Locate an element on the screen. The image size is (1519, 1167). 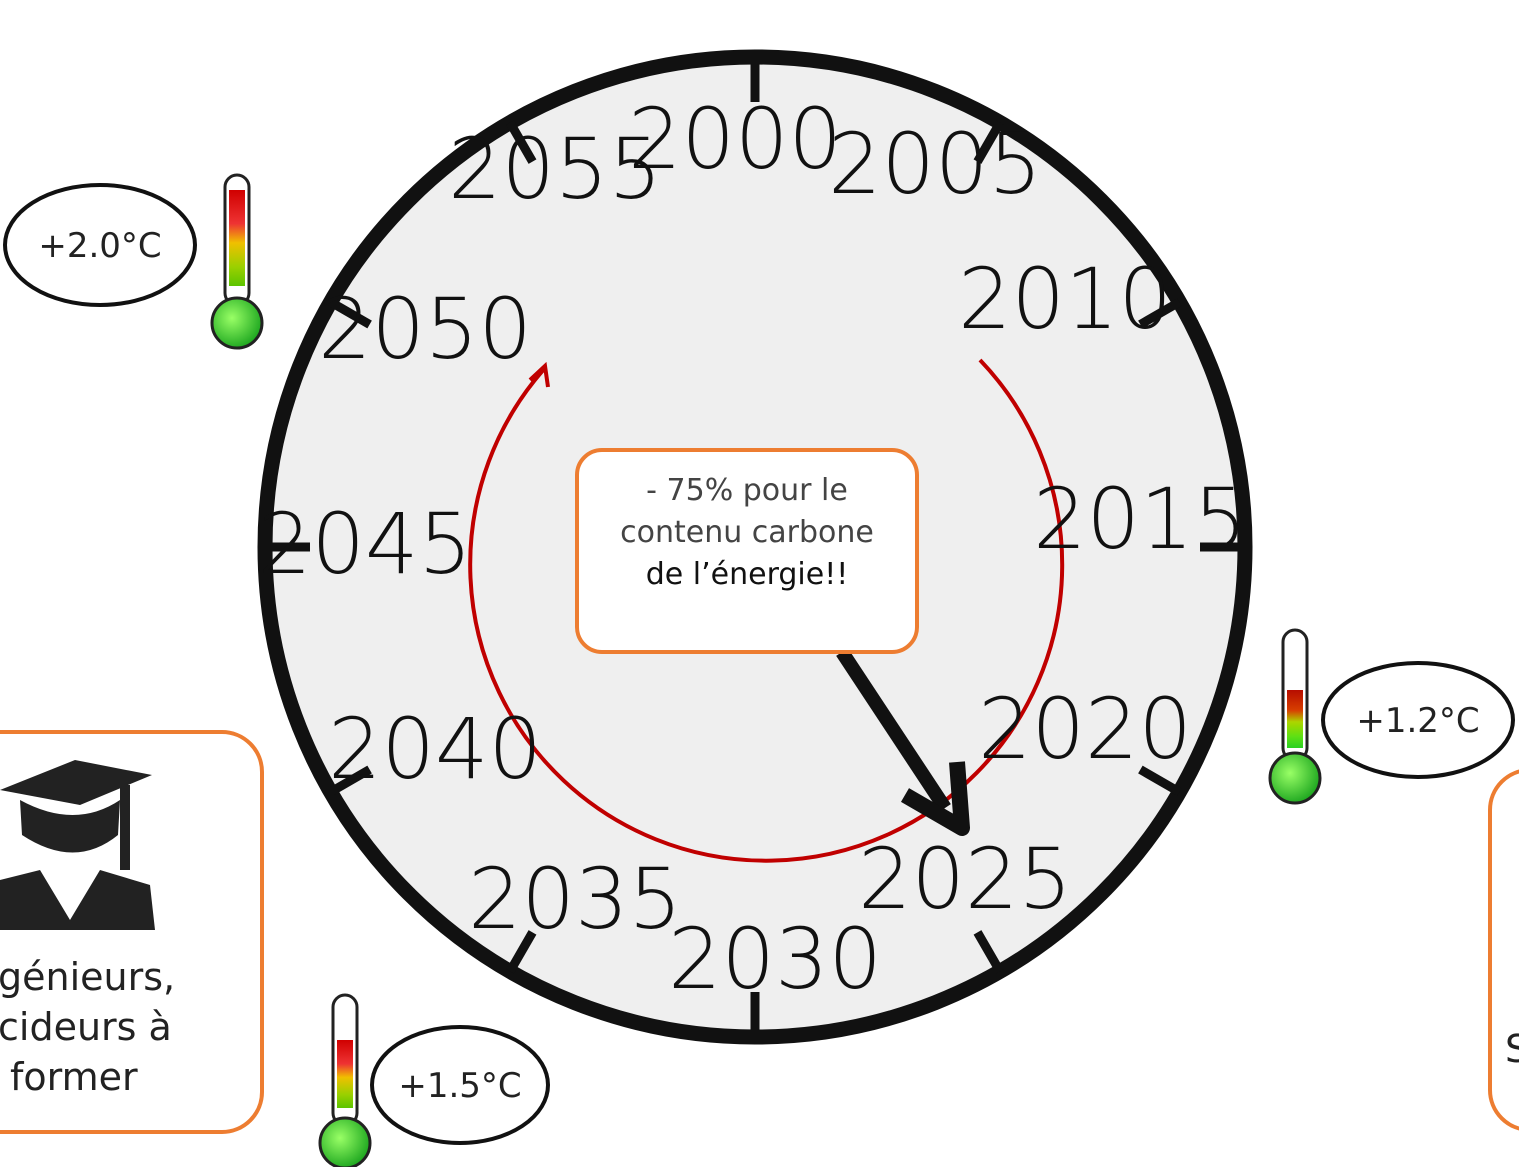
cycle-arrow-head is located at coordinates (539, 374).